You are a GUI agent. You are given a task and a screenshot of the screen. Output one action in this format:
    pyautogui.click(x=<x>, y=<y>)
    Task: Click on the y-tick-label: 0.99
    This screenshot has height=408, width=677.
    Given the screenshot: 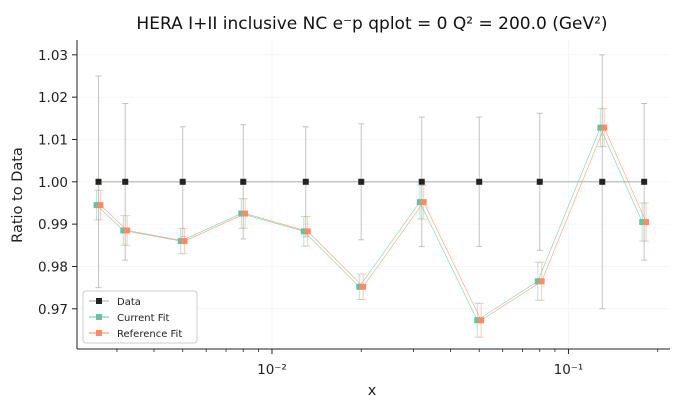 What is the action you would take?
    pyautogui.click(x=53, y=225)
    